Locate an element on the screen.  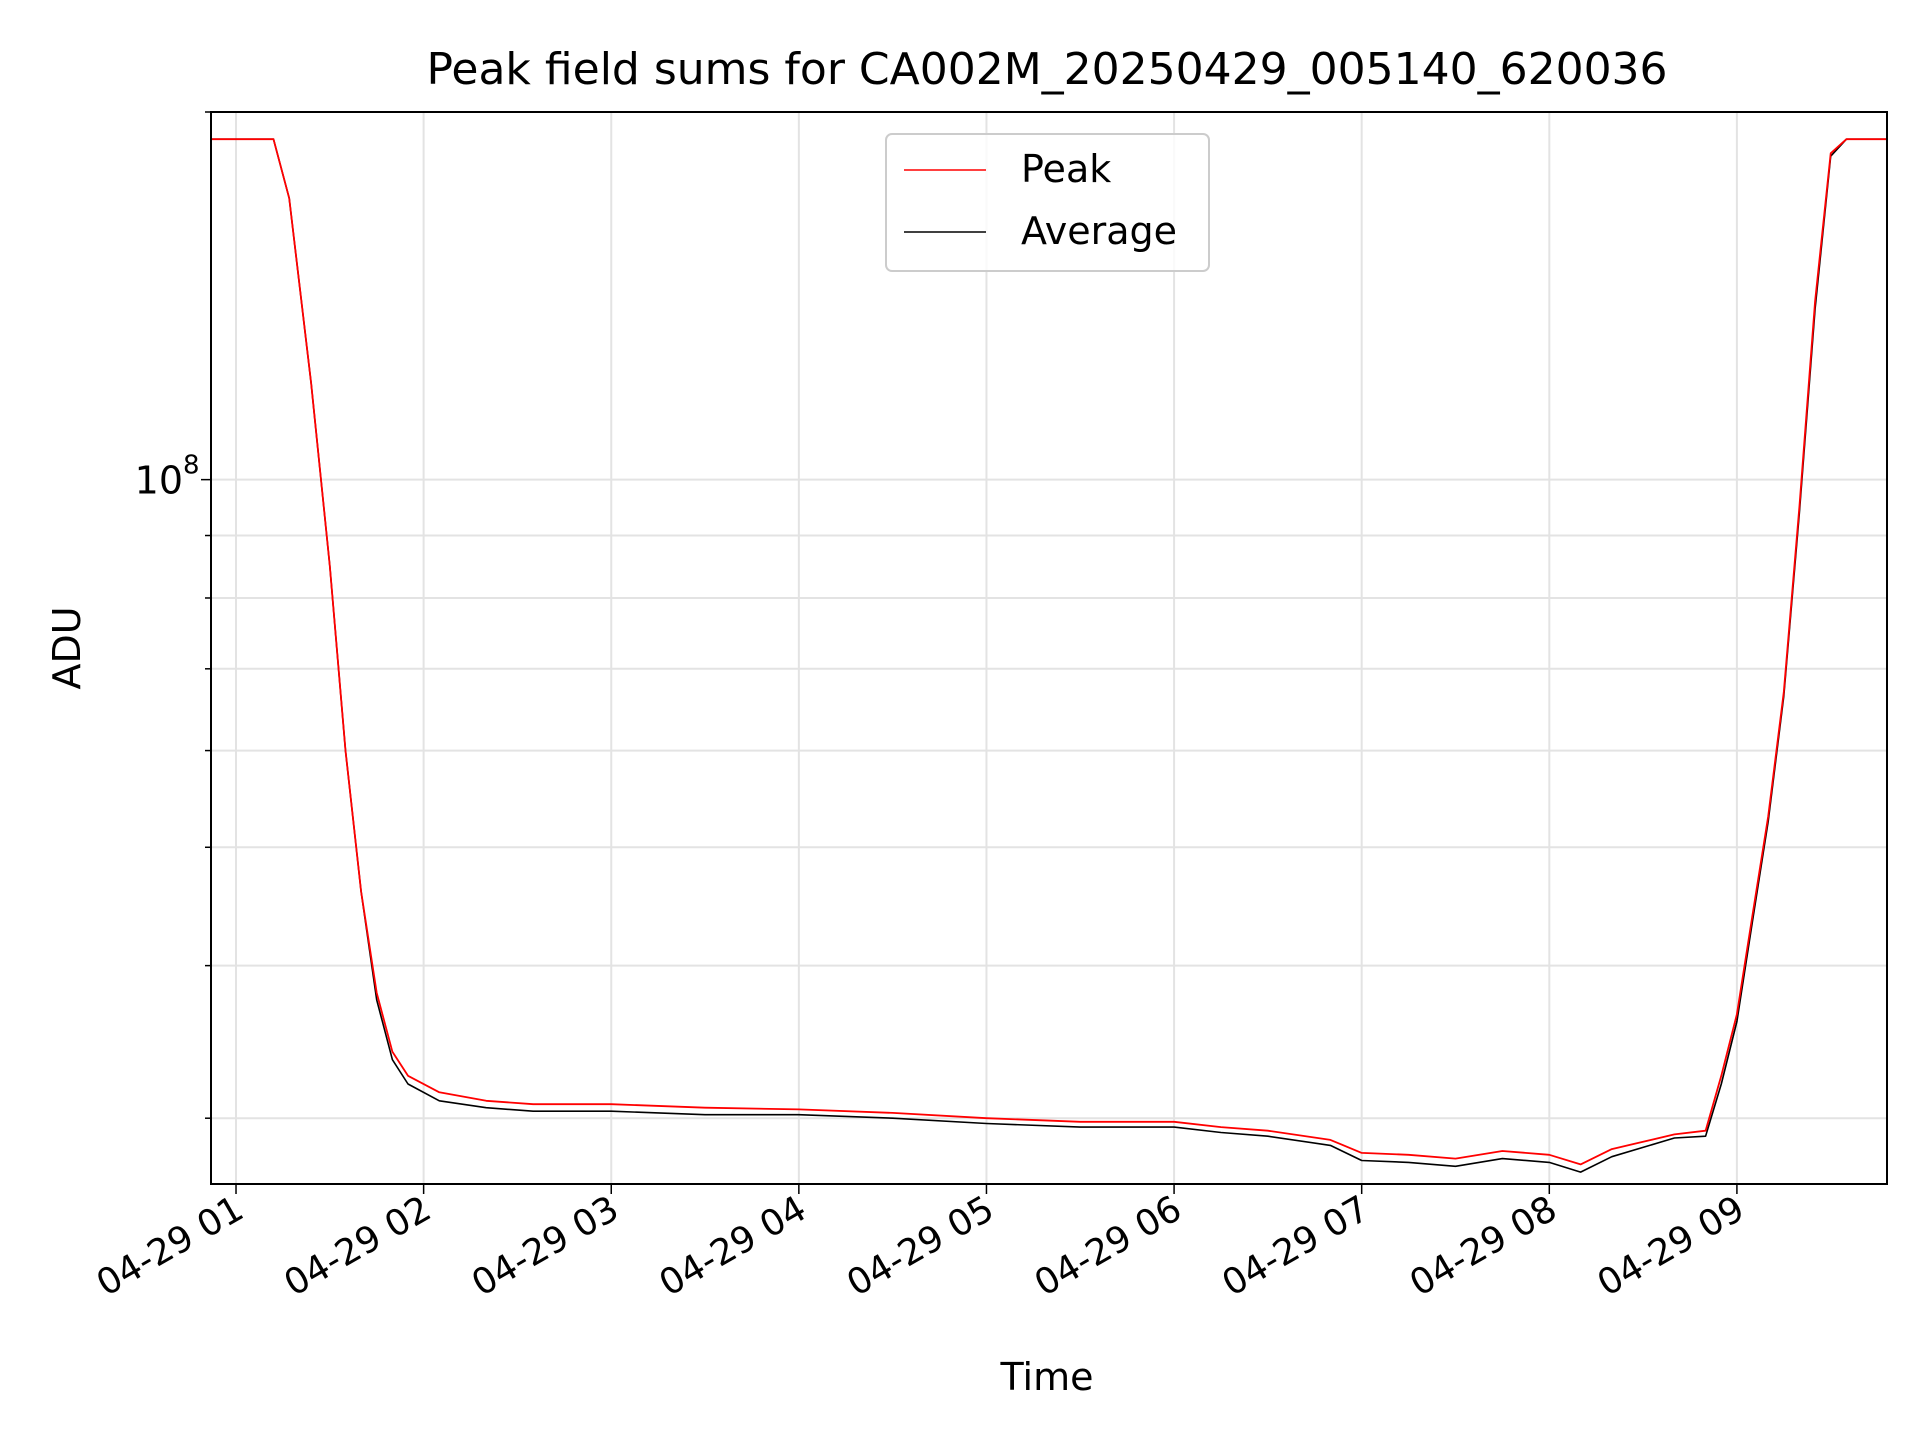
legend-box is located at coordinates (1047, 202).